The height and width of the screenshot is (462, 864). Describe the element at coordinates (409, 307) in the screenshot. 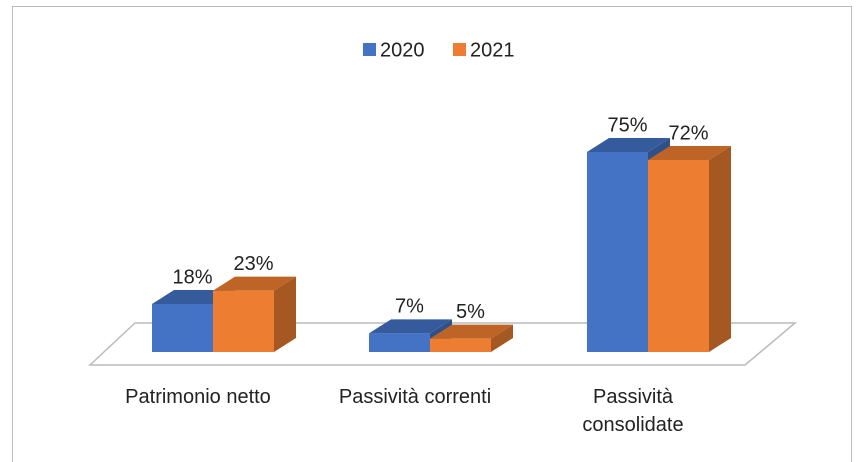

I see `data-label: 7%` at that location.